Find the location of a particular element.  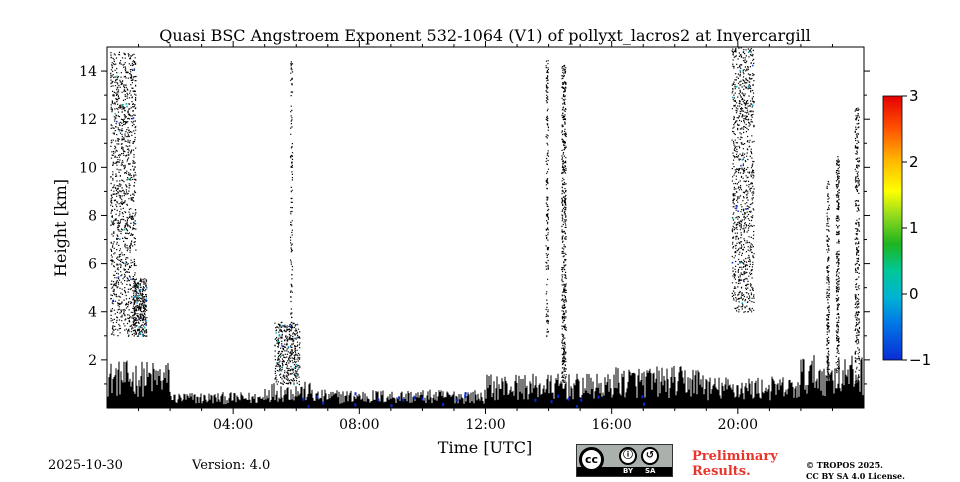

copyright-note: © TROPOS 2025. CC BY SA 4.0 License. is located at coordinates (855, 471).